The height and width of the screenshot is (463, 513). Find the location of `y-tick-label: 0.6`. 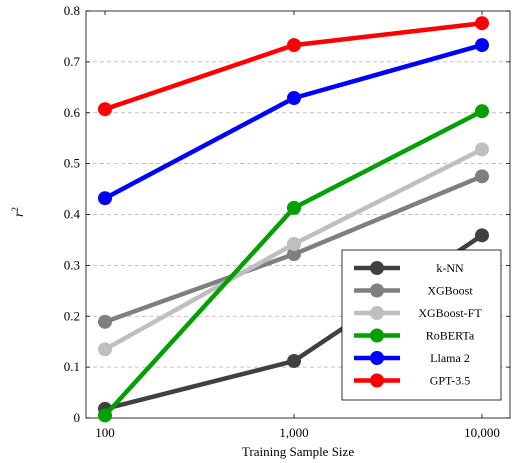

y-tick-label: 0.6 is located at coordinates (72, 112).